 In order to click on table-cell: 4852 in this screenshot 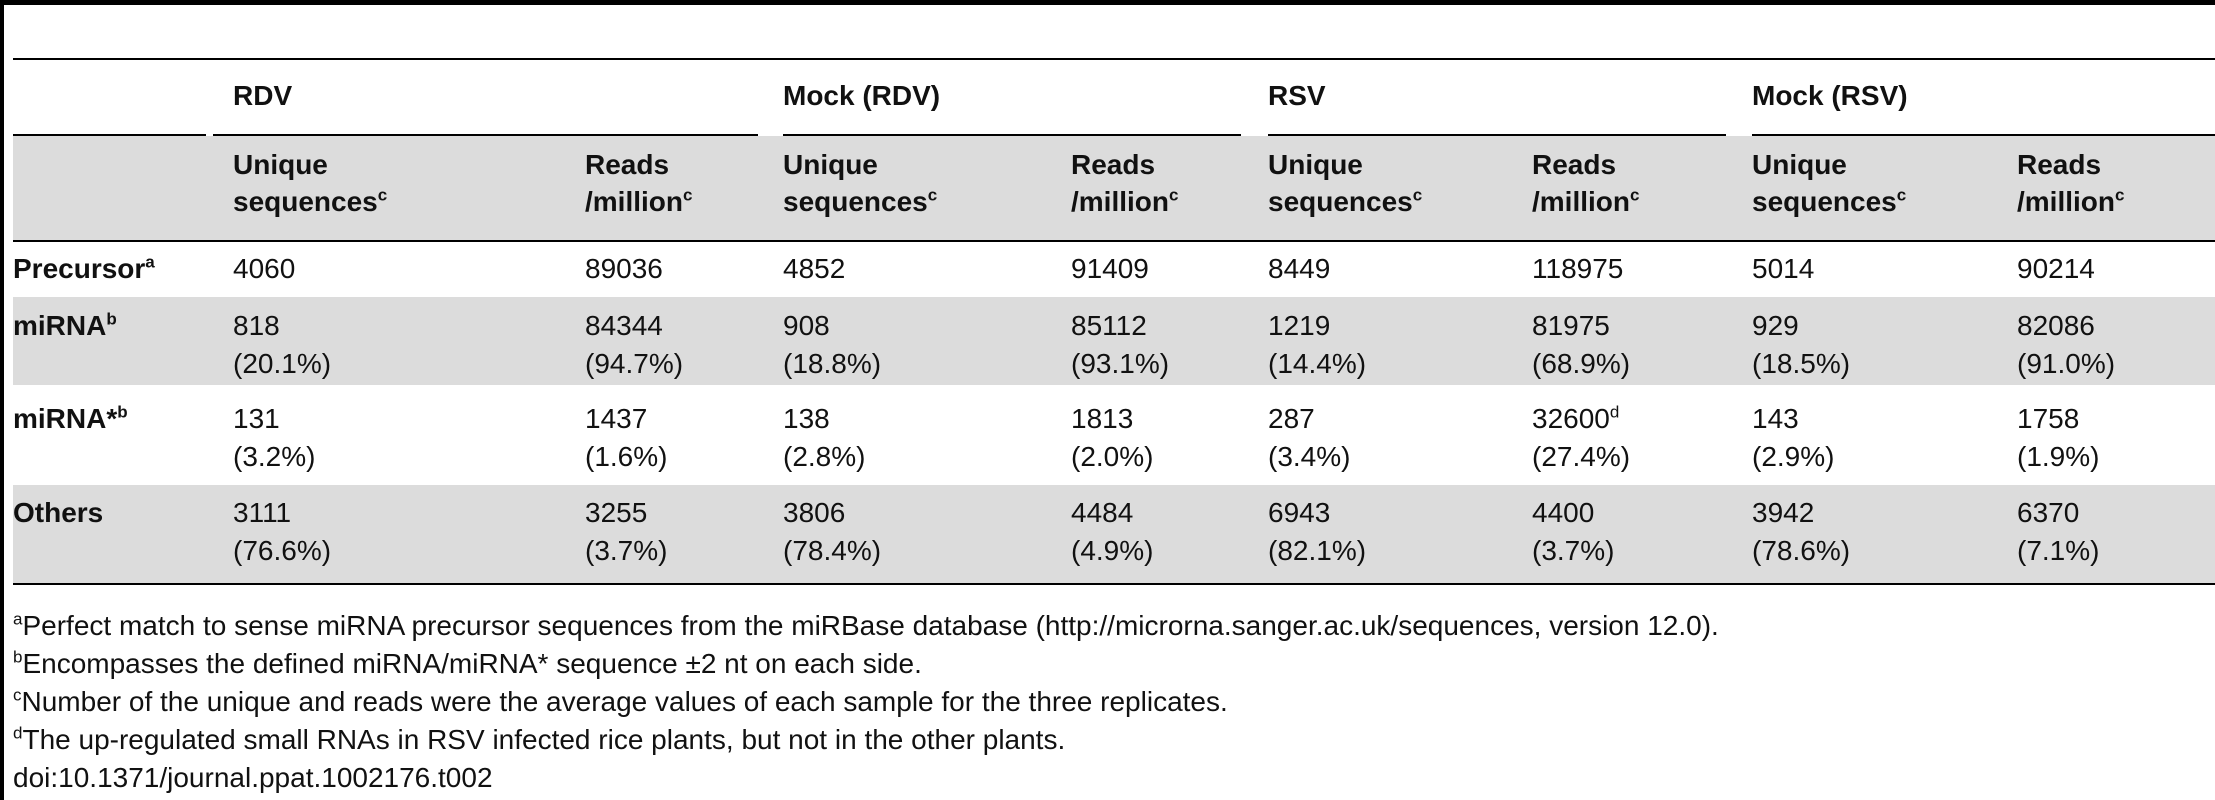, I will do `click(814, 269)`.